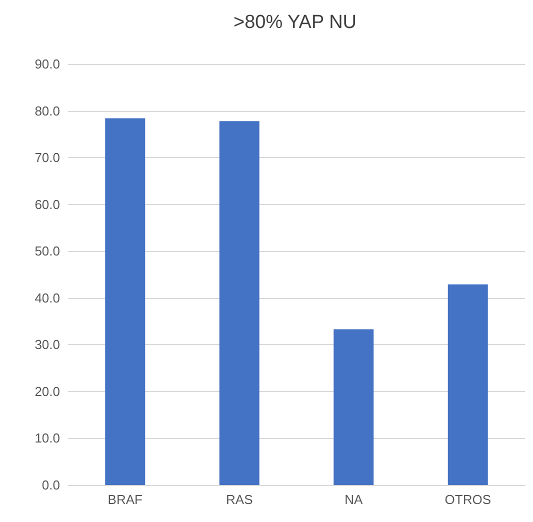 This screenshot has height=522, width=533. Describe the element at coordinates (353, 499) in the screenshot. I see `x-tick-label: NA` at that location.